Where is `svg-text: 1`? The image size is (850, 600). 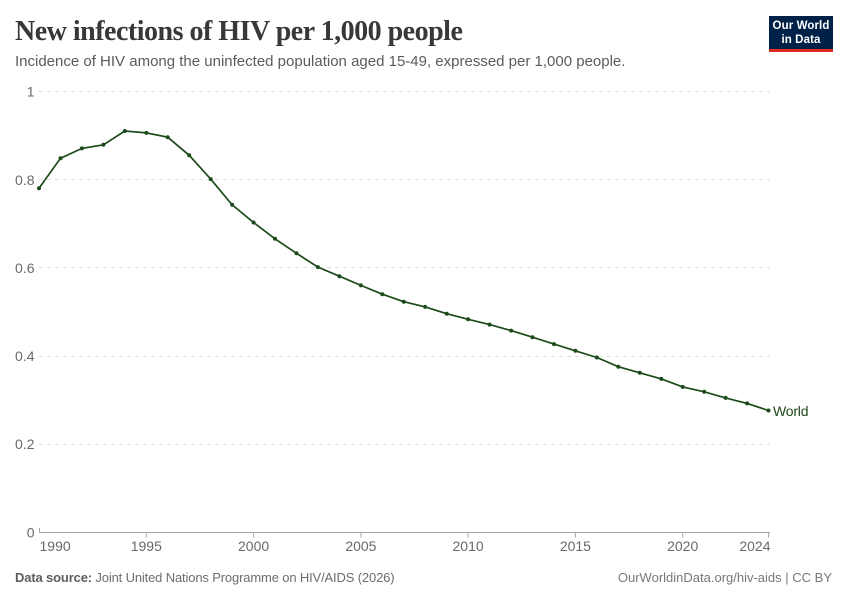
svg-text: 1 is located at coordinates (31, 92).